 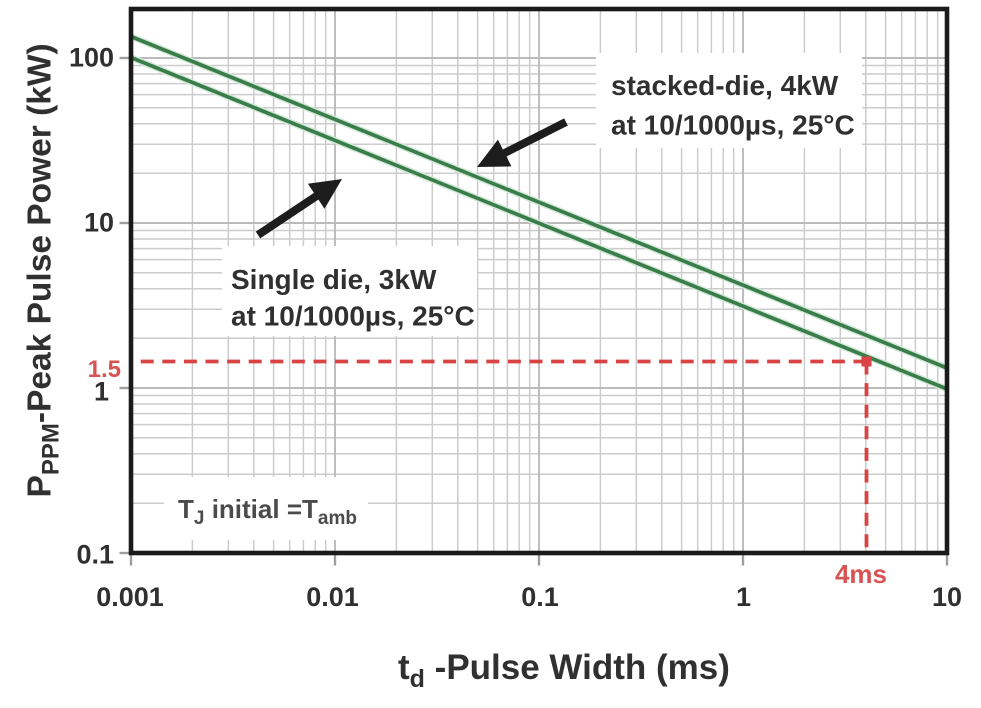 What do you see at coordinates (564, 670) in the screenshot?
I see `svg-text: td -Pulse Width (ms)` at bounding box center [564, 670].